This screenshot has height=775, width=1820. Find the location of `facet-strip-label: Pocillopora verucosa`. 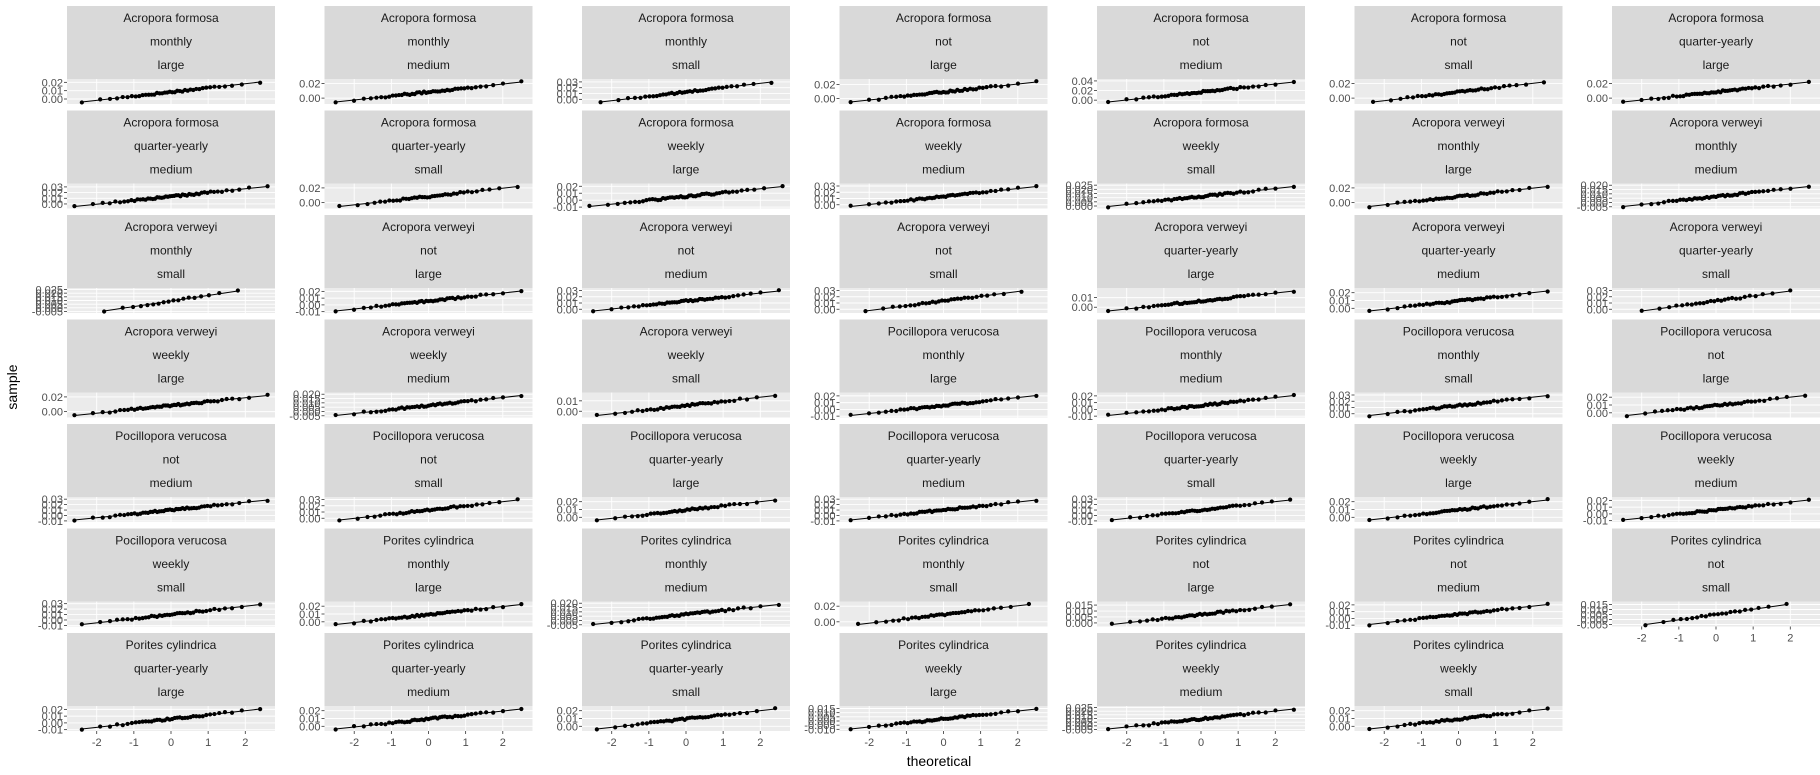

facet-strip-label: Pocillopora verucosa is located at coordinates (1716, 332).